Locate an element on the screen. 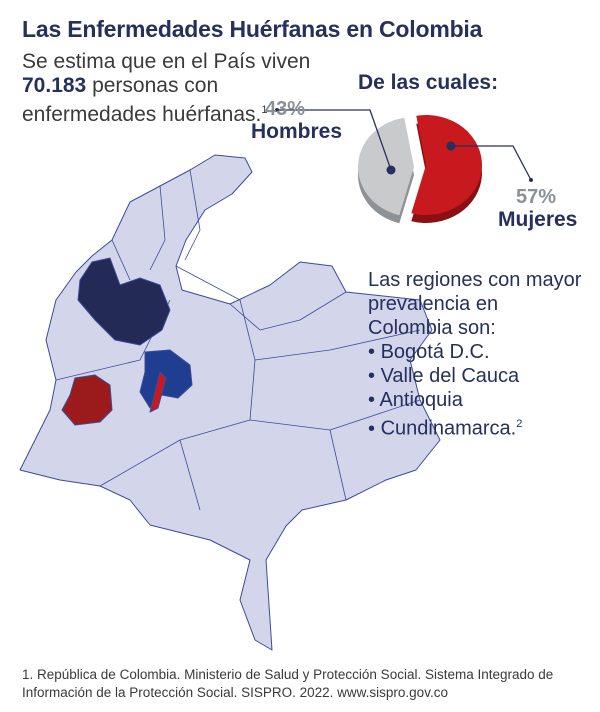  leader-dot-hombres-slice is located at coordinates (391, 170).